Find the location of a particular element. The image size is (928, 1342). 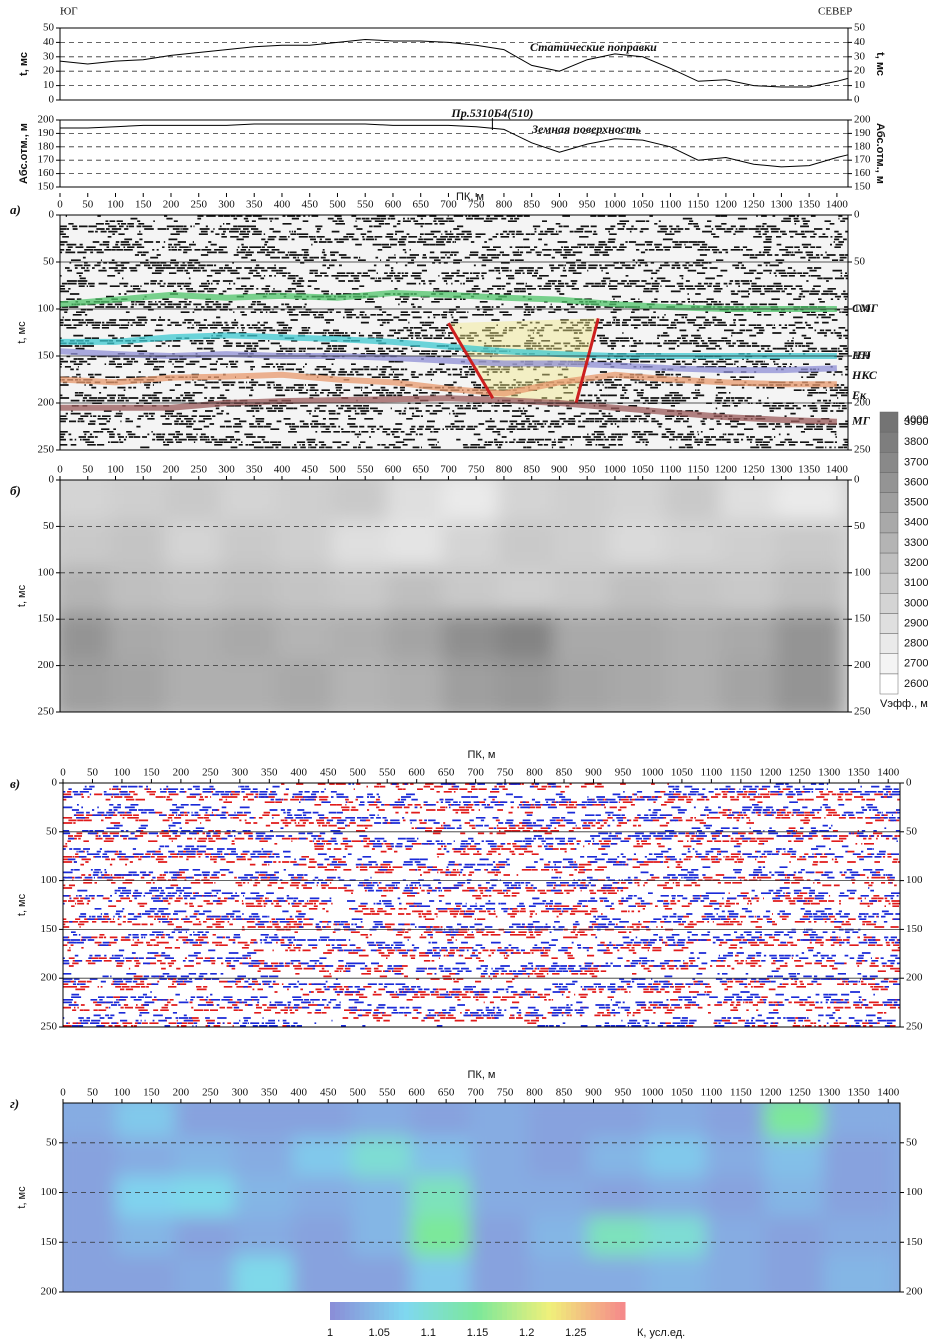

panel-label: б) is located at coordinates (15, 490).